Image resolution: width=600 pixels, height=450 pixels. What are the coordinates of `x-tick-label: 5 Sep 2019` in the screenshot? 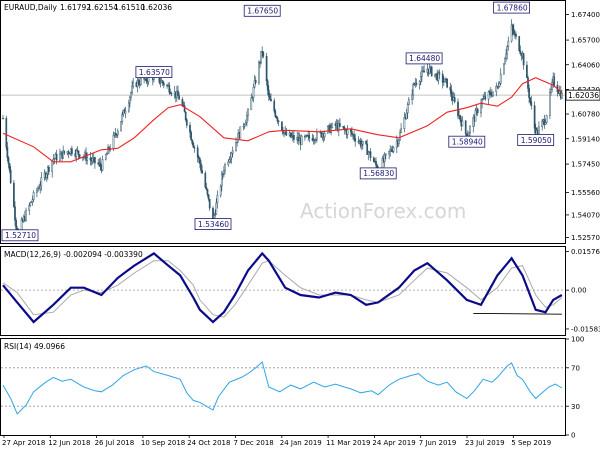 It's located at (531, 443).